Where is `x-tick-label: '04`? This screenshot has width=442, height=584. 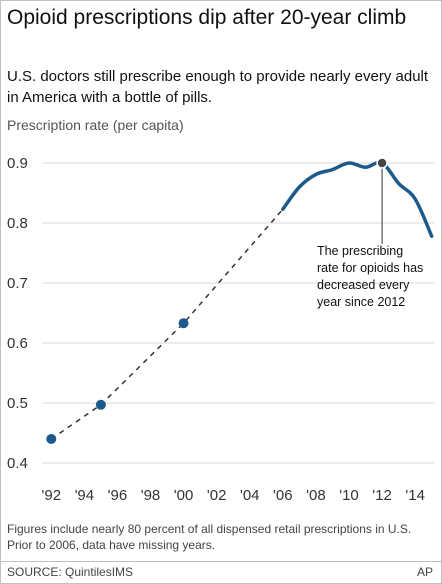
x-tick-label: '04 is located at coordinates (250, 495).